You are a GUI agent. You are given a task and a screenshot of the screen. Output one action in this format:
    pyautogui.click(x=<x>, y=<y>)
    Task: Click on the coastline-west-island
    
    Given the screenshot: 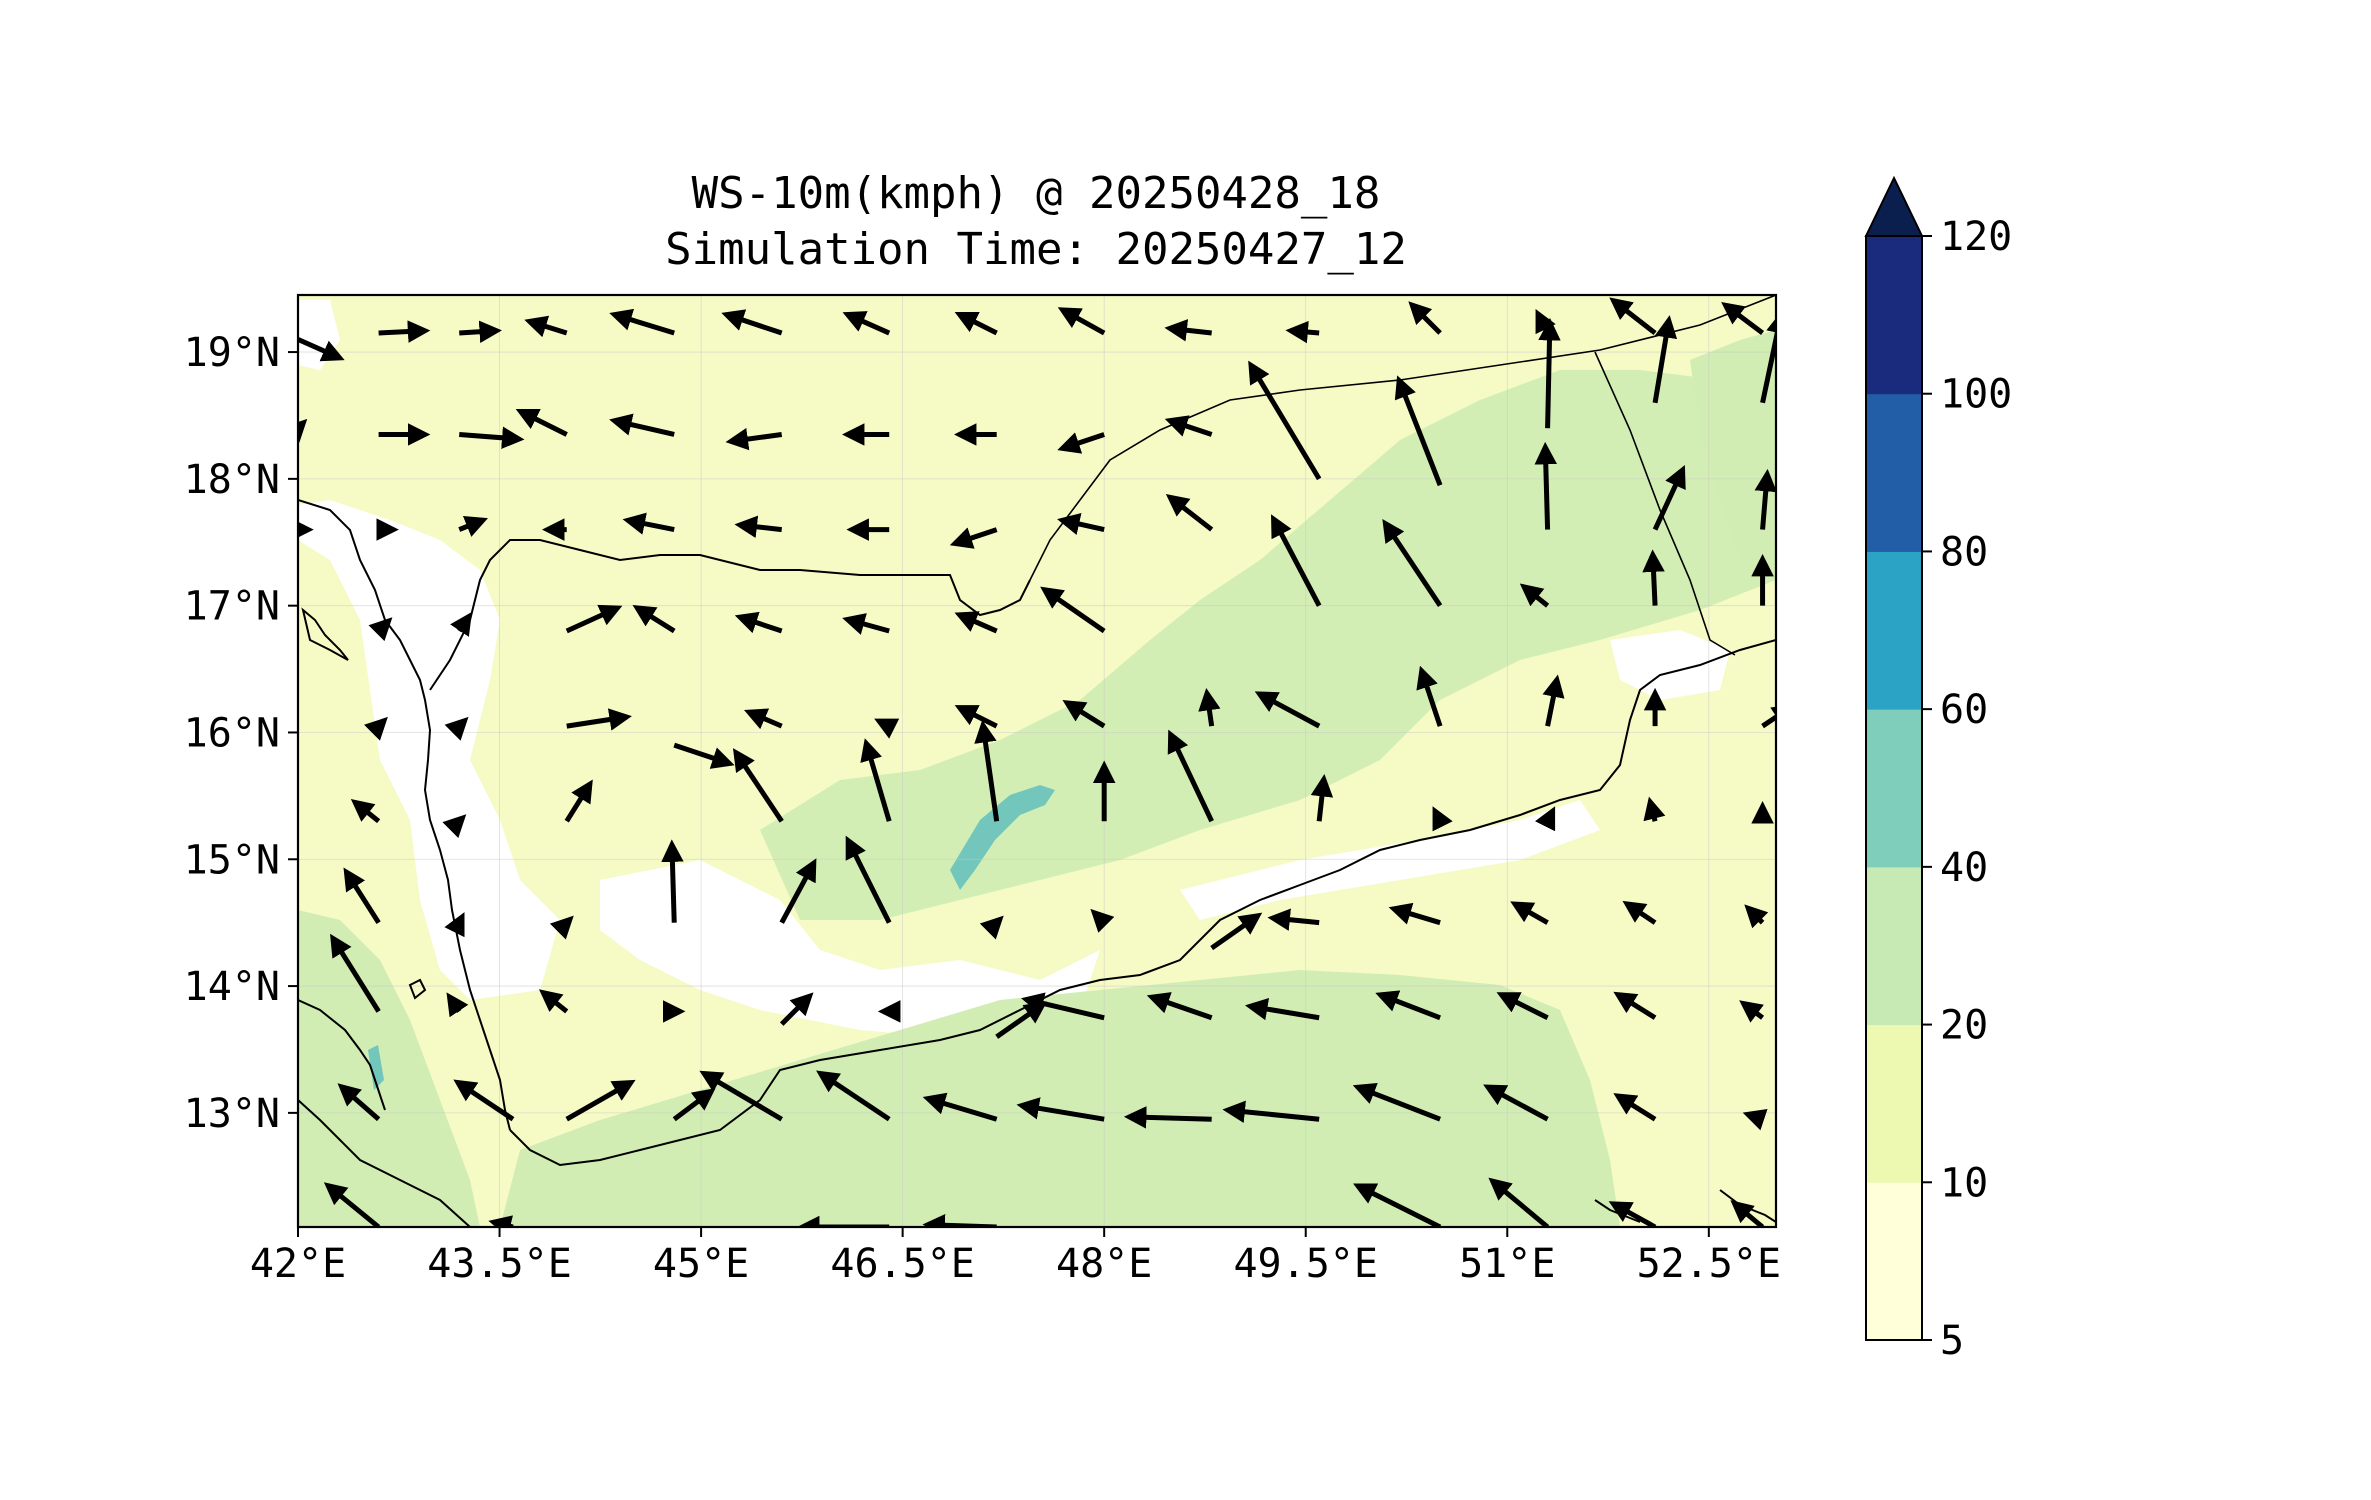 What is the action you would take?
    pyautogui.click(x=325, y=634)
    